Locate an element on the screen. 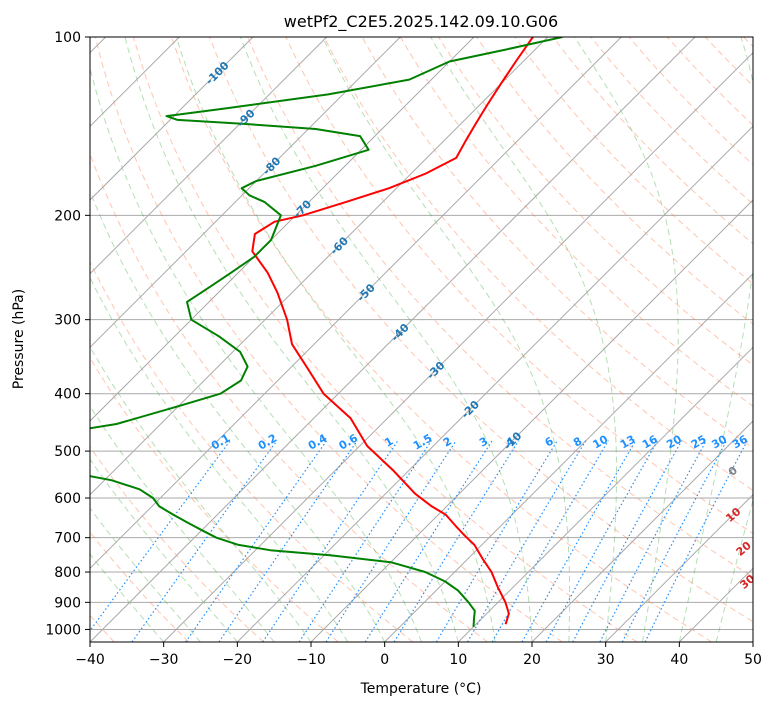 The height and width of the screenshot is (708, 775). mixing-ratio-label: 20 is located at coordinates (674, 441).